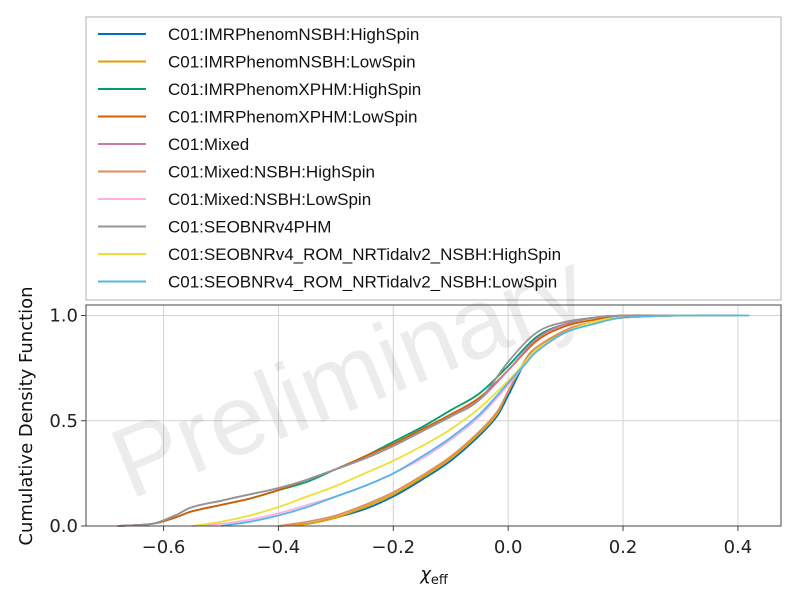 The image size is (800, 600). Describe the element at coordinates (508, 547) in the screenshot. I see `x-tick-label: 0.0` at that location.